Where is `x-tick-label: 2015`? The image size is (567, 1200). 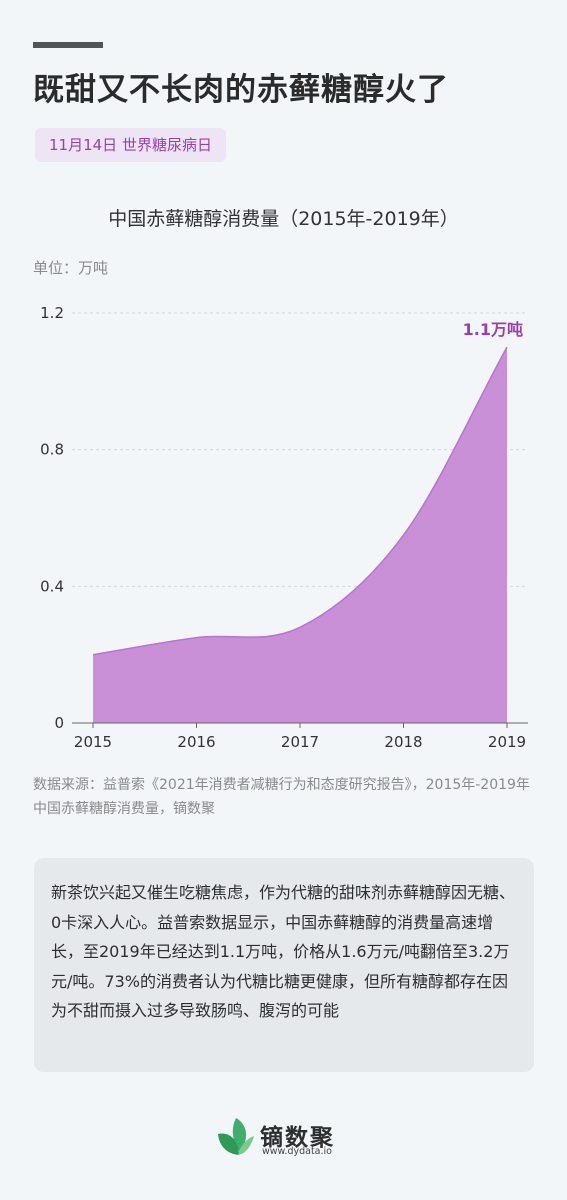
x-tick-label: 2015 is located at coordinates (93, 742).